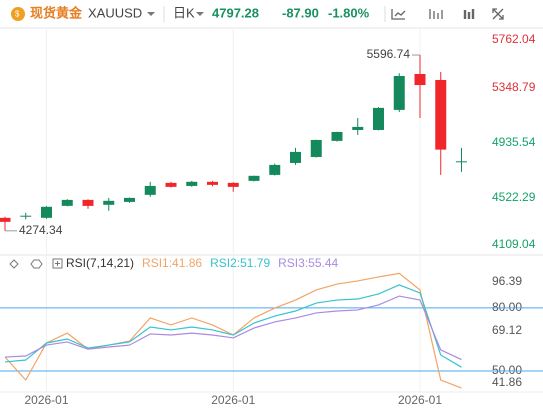  Describe the element at coordinates (507, 370) in the screenshot. I see `y-tick-label: 50.00` at that location.